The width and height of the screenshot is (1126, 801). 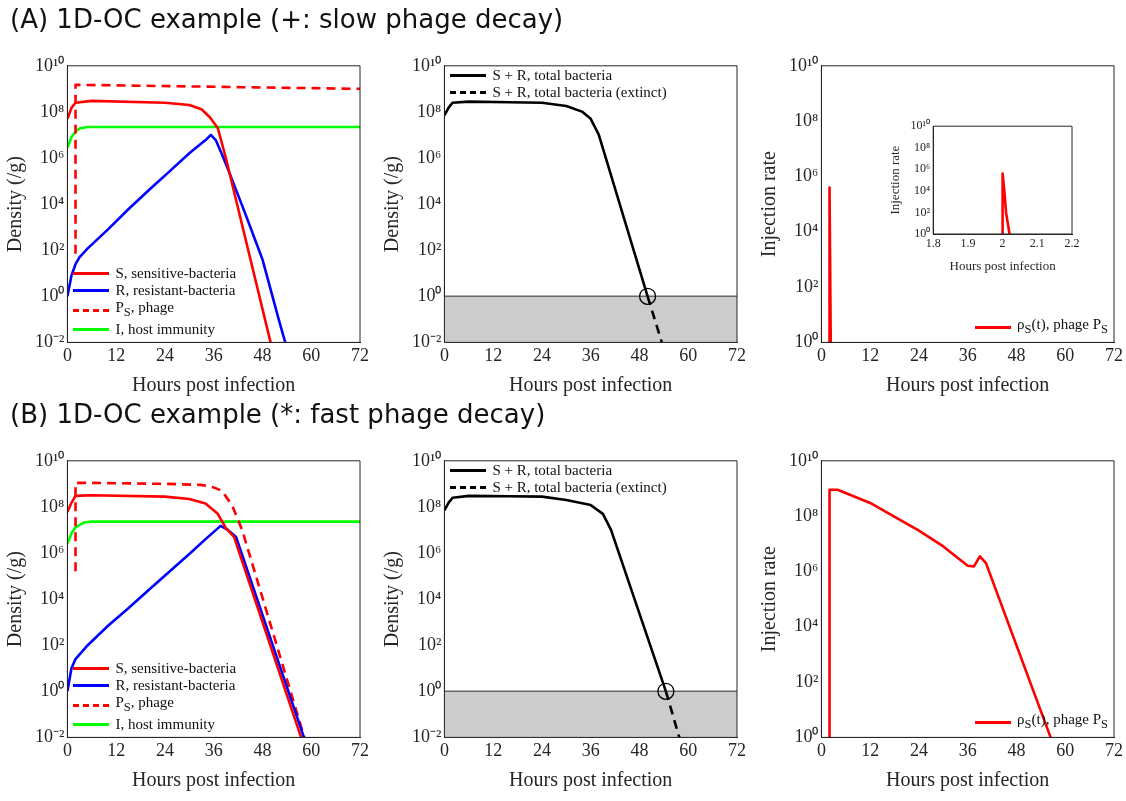 I want to click on legend-label: P$_{S}$, phage, so click(x=145, y=705).